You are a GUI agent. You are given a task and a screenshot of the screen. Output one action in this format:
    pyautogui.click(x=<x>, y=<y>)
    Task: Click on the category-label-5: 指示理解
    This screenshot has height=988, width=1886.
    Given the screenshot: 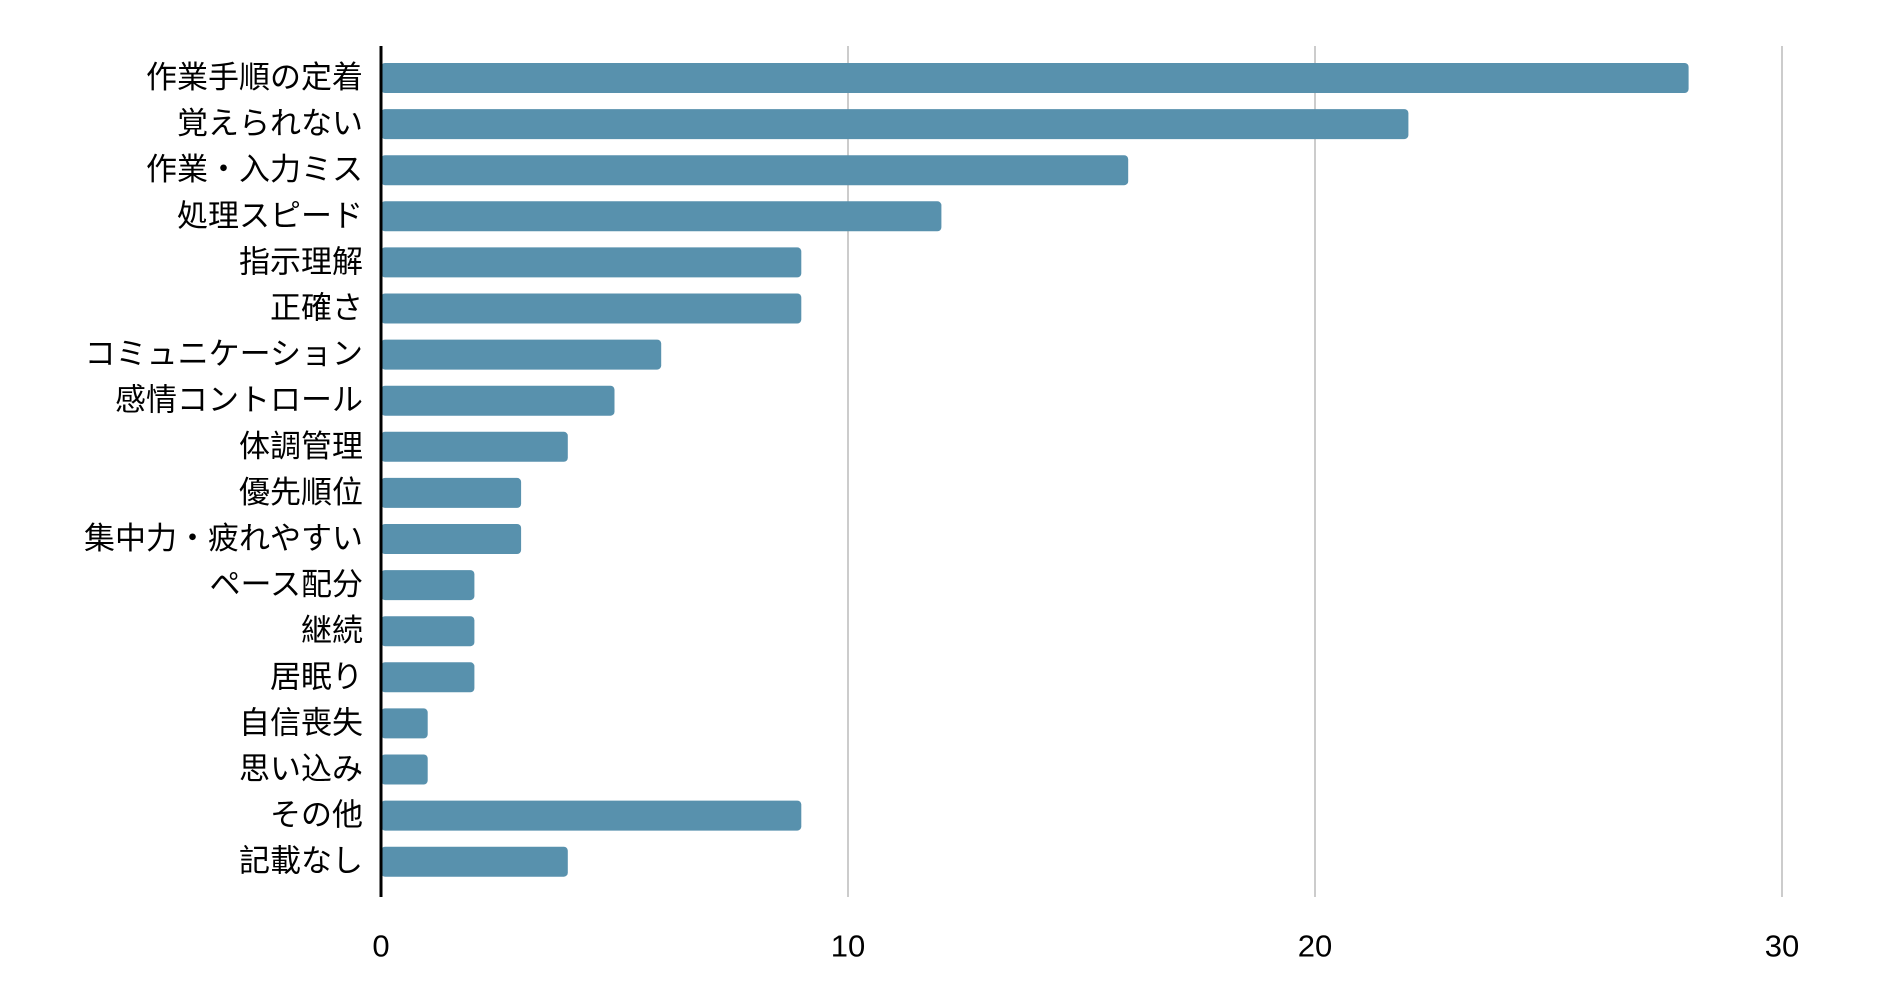 What is the action you would take?
    pyautogui.click(x=301, y=262)
    